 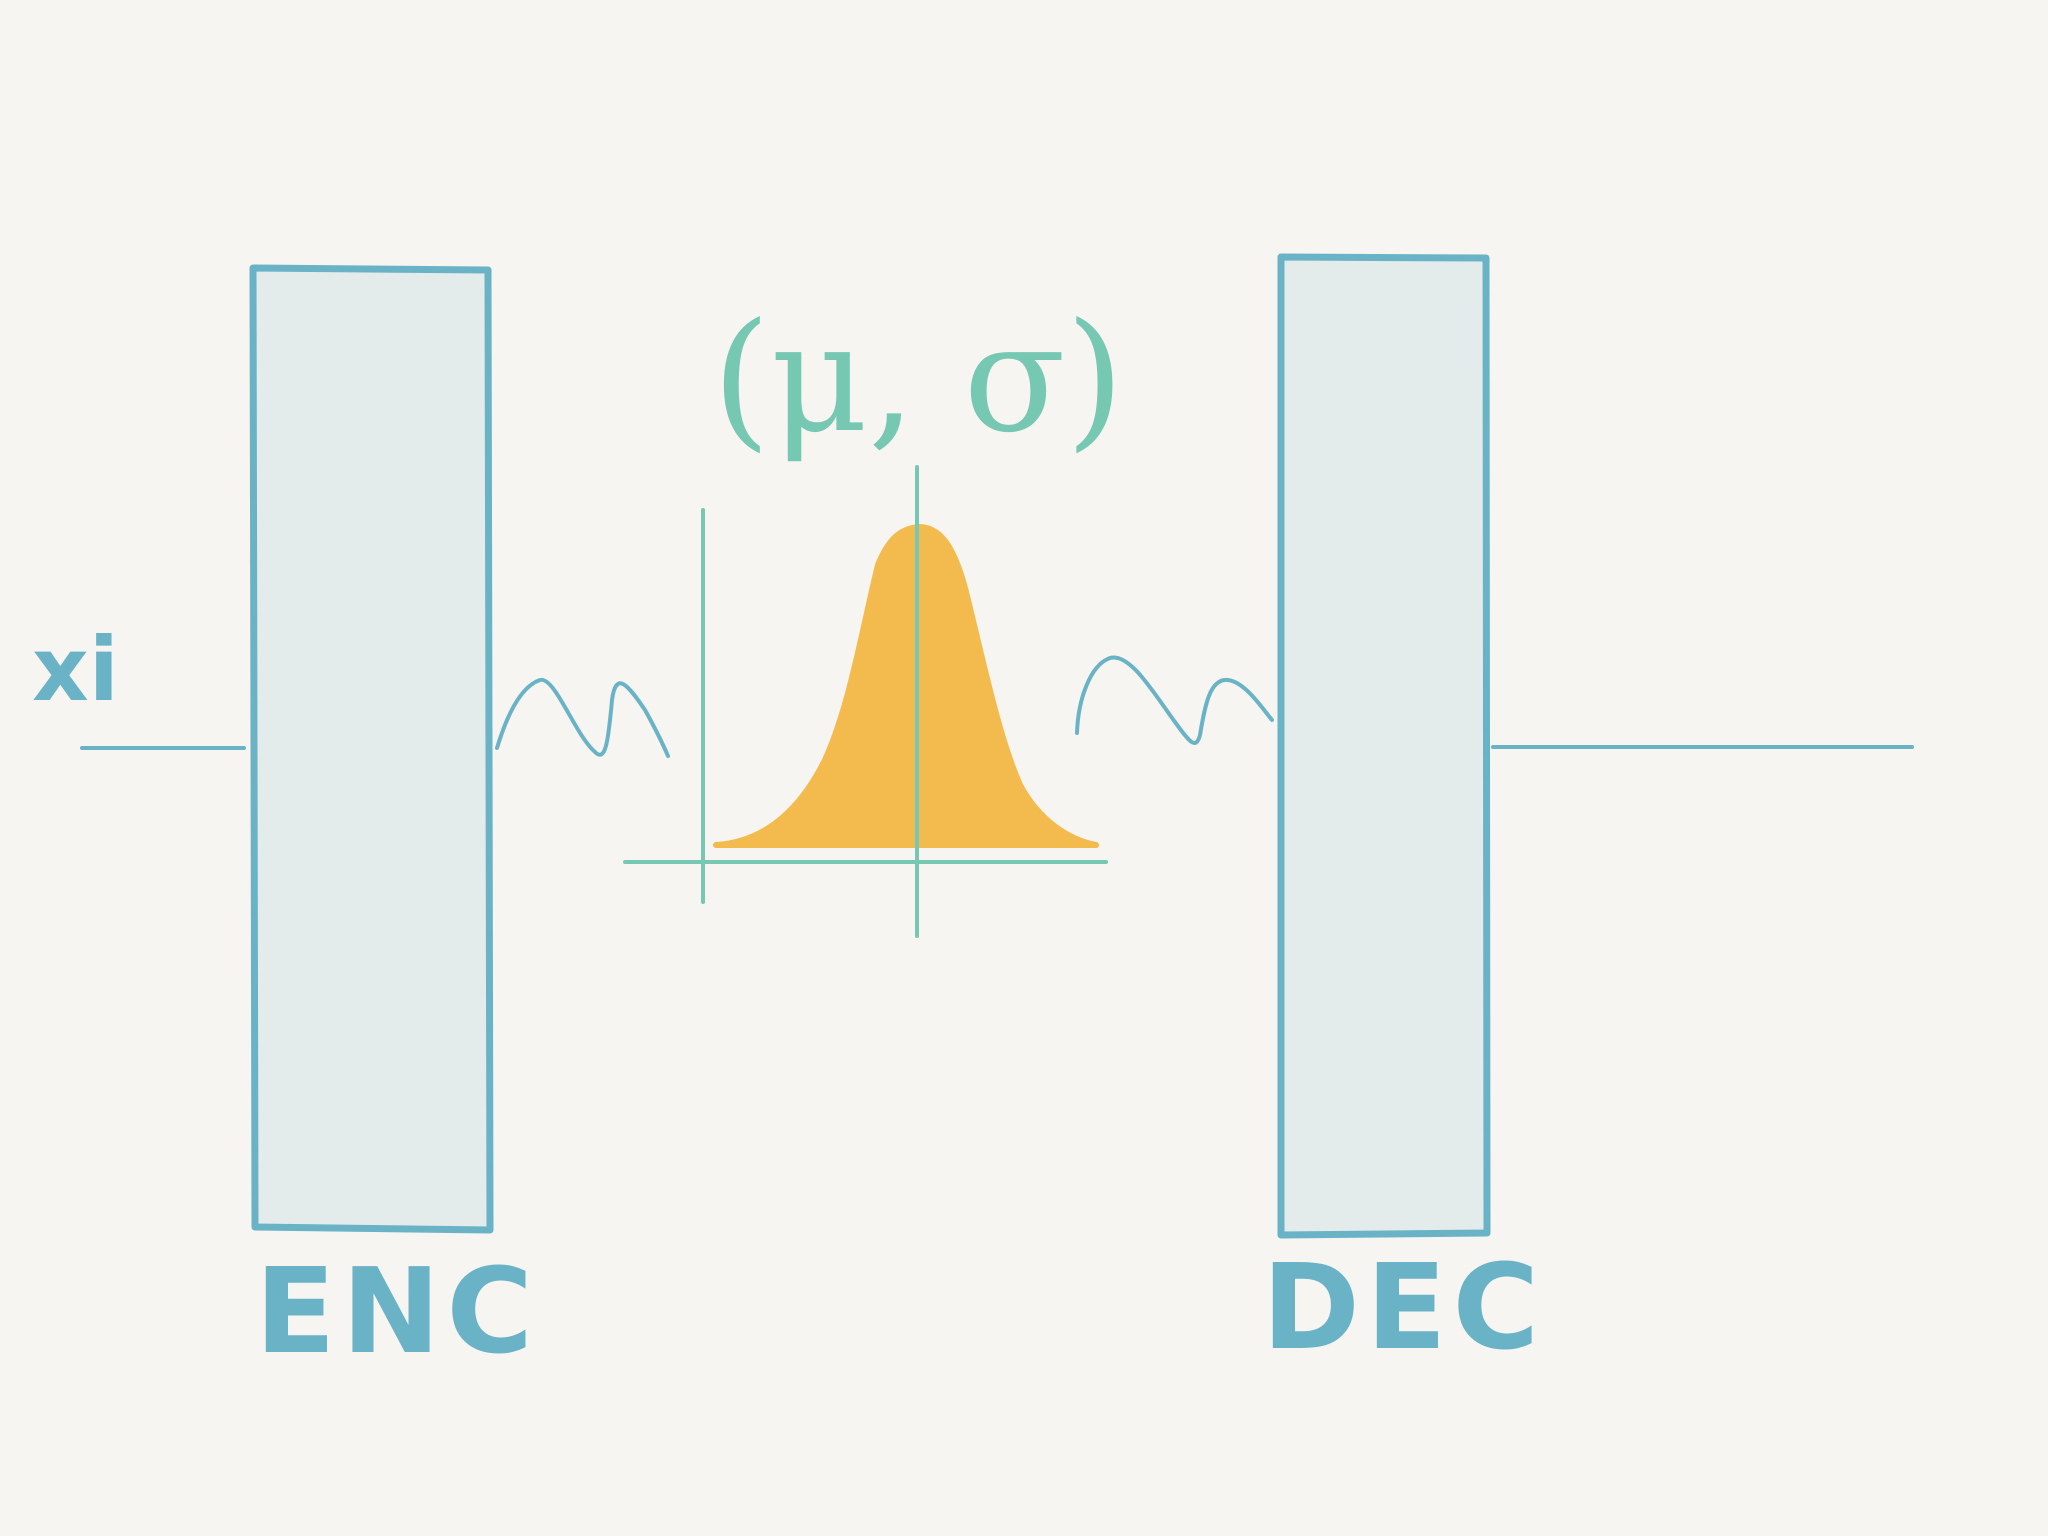 I want to click on latent-params-label: (μ, σ), so click(x=918, y=379).